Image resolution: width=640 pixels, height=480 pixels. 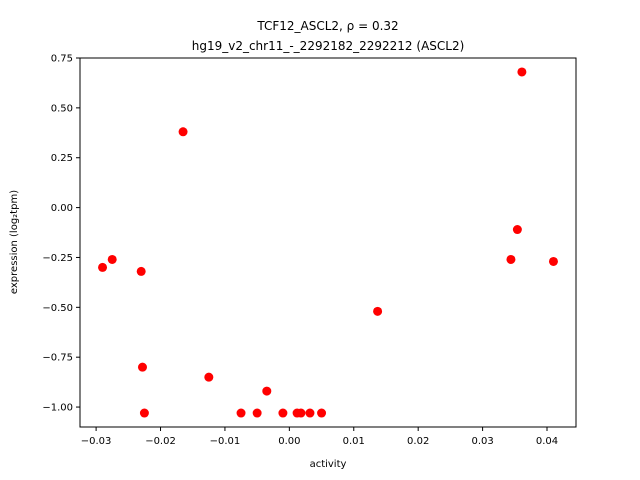 I want to click on y-tick-label: −0.25, so click(x=57, y=258).